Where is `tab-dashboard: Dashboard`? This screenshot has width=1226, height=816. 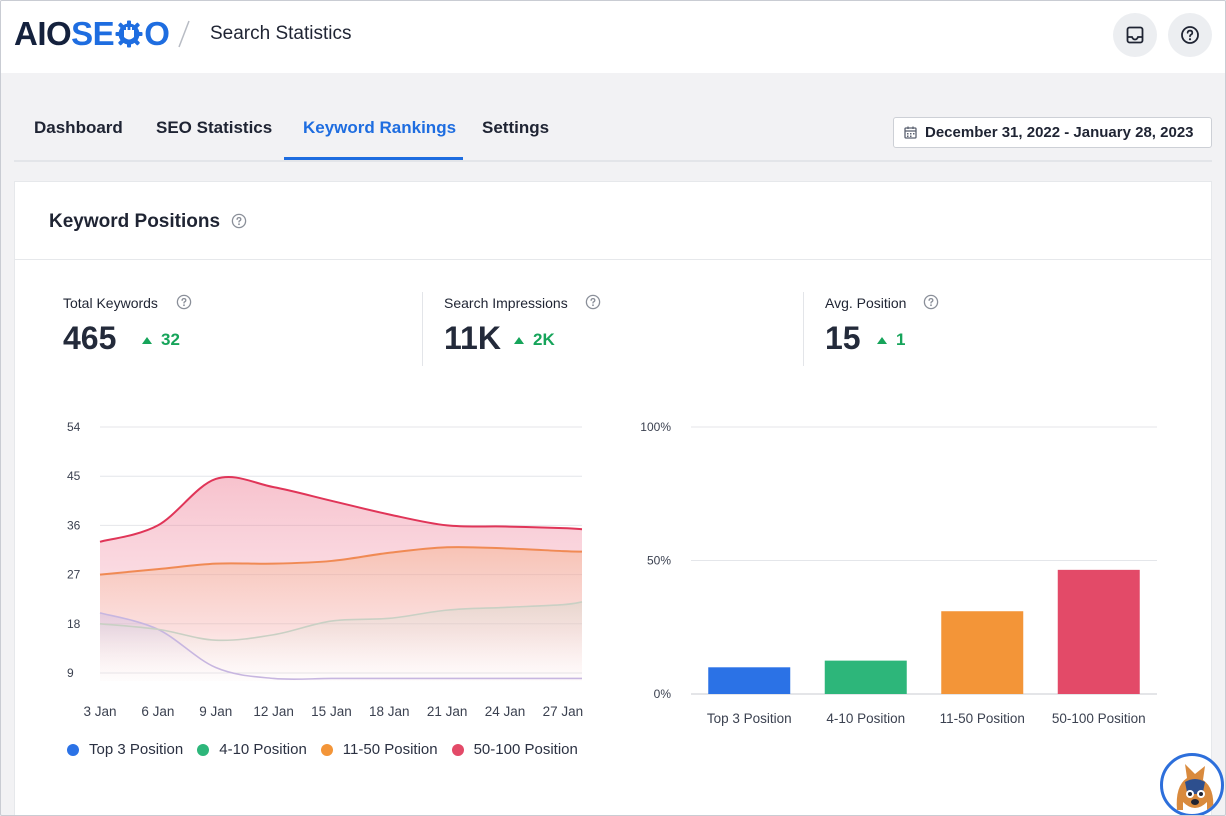 tab-dashboard: Dashboard is located at coordinates (78, 127).